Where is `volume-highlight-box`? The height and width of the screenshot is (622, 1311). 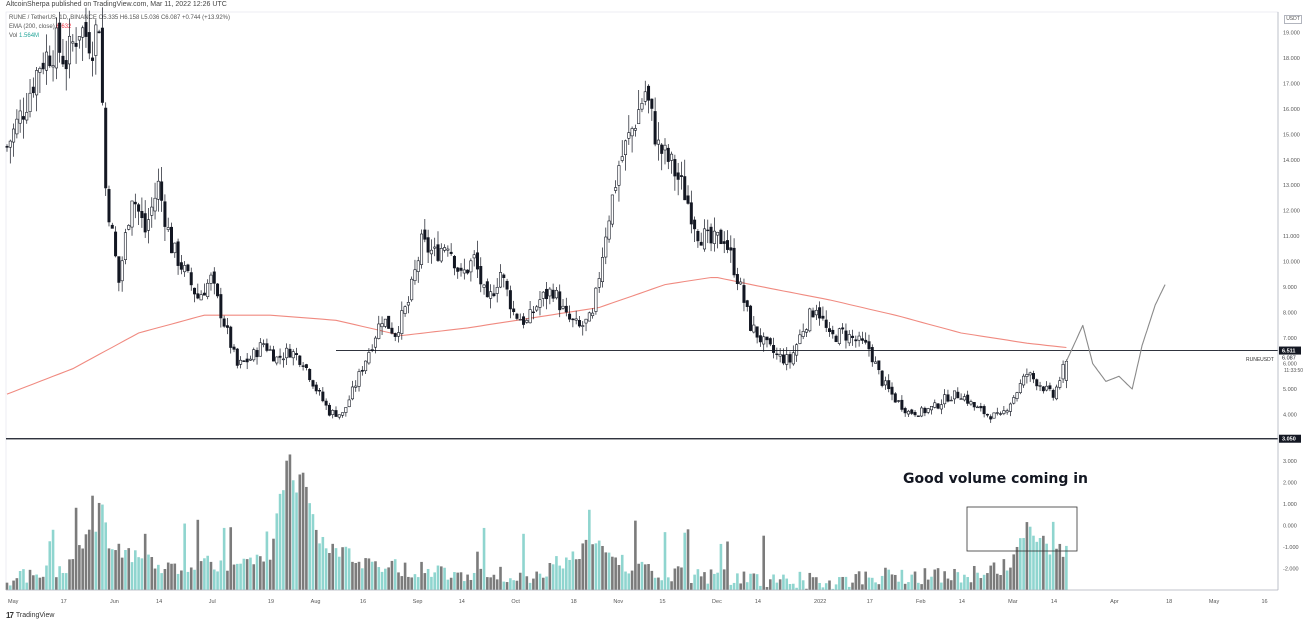
volume-highlight-box is located at coordinates (1022, 529).